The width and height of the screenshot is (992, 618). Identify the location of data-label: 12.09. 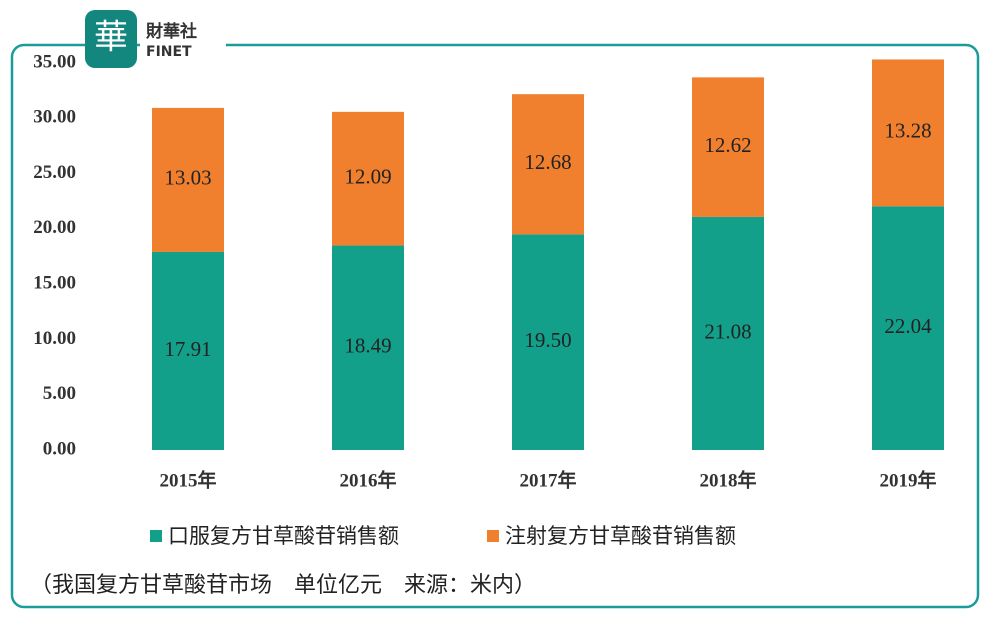
(367, 177).